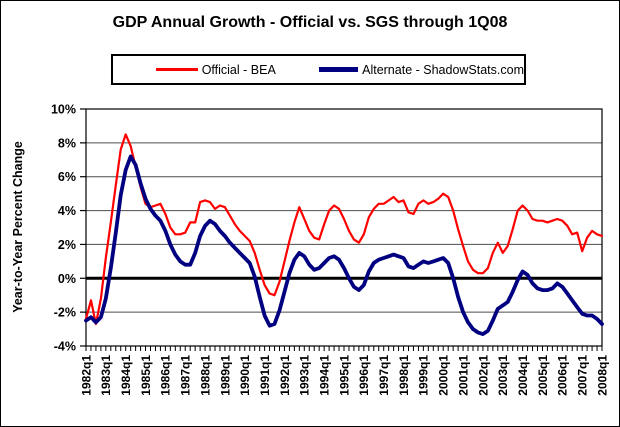 This screenshot has width=620, height=427. Describe the element at coordinates (563, 375) in the screenshot. I see `x-tick-label: 2006q1` at that location.